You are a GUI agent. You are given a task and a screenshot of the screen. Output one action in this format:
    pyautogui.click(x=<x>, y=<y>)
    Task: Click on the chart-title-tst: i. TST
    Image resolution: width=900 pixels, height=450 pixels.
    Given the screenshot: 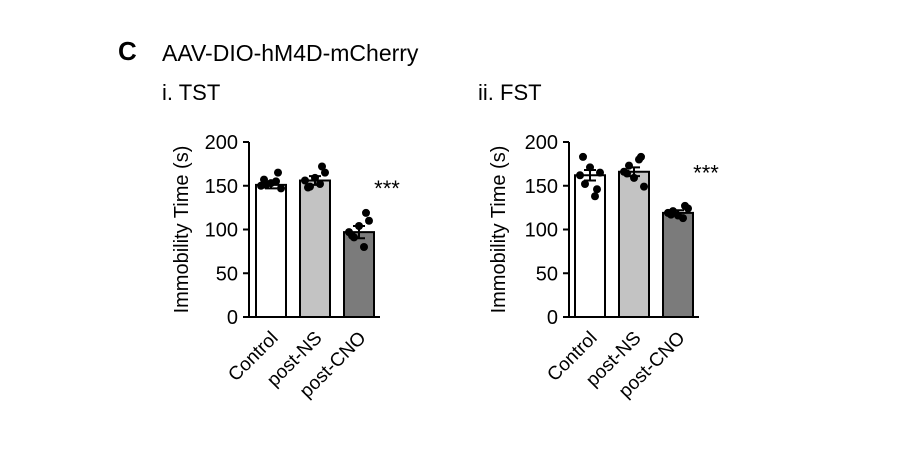 What is the action you would take?
    pyautogui.click(x=191, y=92)
    